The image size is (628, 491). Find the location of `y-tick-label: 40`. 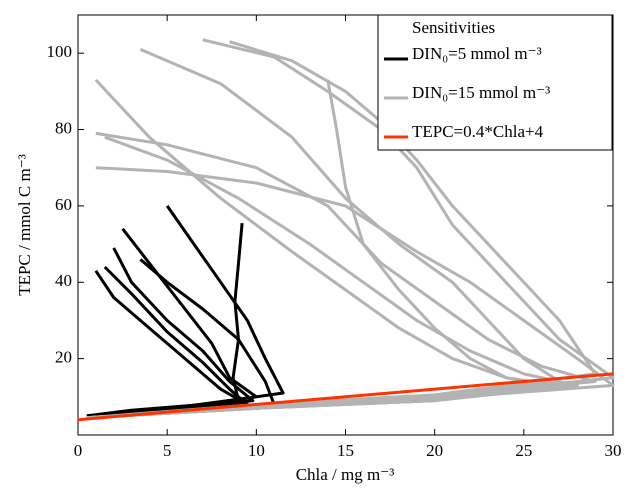

y-tick-label: 40 is located at coordinates (63, 280).